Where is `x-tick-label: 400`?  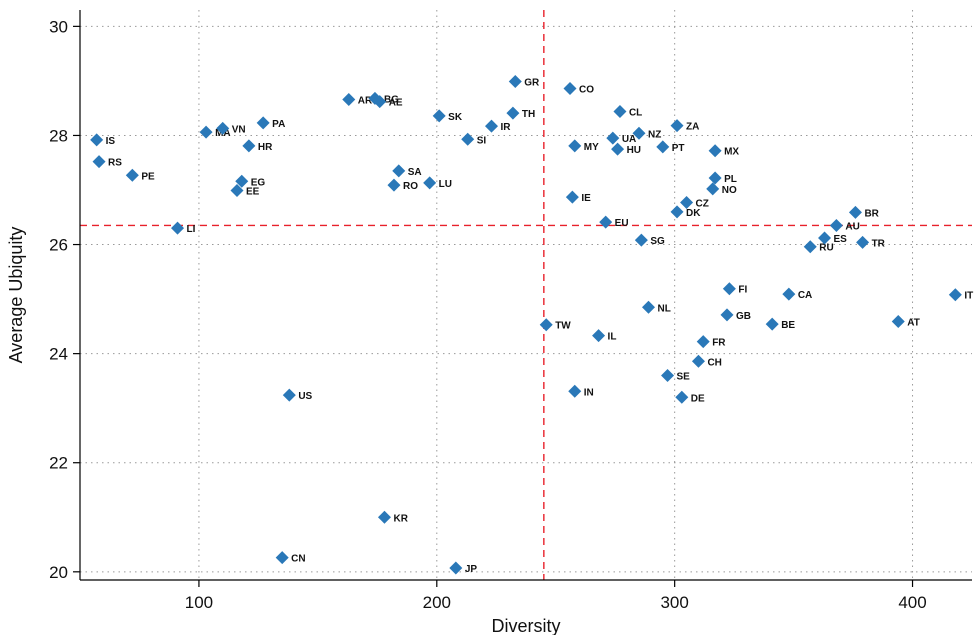 x-tick-label: 400 is located at coordinates (912, 602).